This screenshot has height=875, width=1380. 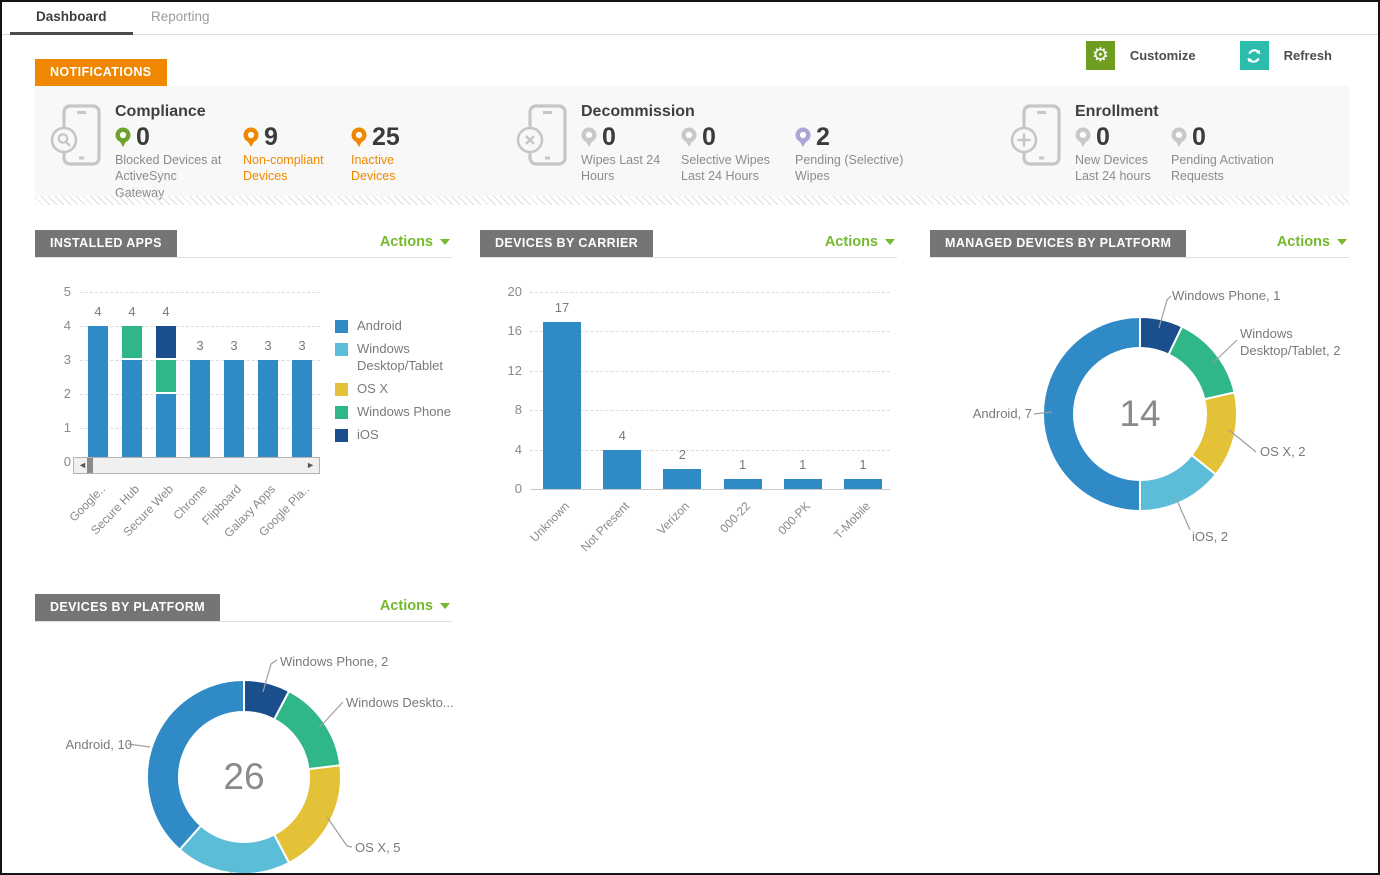 I want to click on scroll-right-arrow: ►, so click(x=310, y=465).